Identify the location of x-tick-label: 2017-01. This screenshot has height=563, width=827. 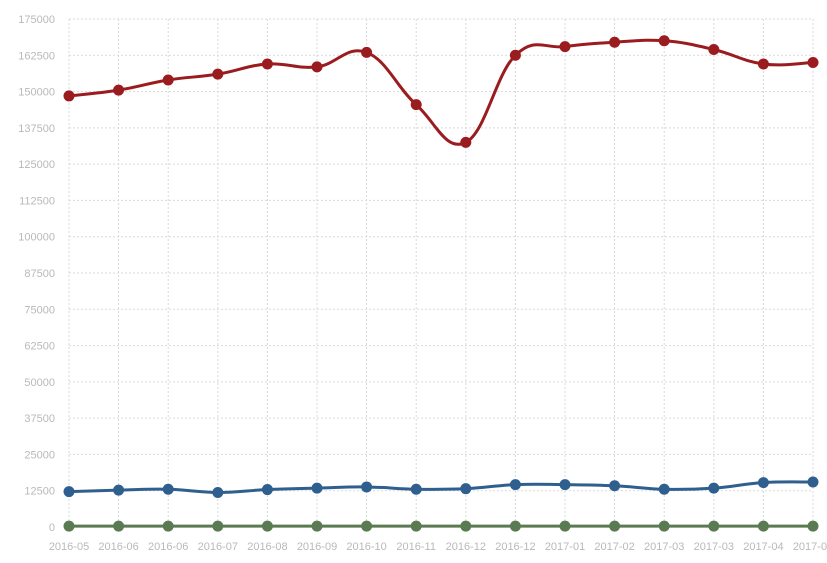
(565, 547).